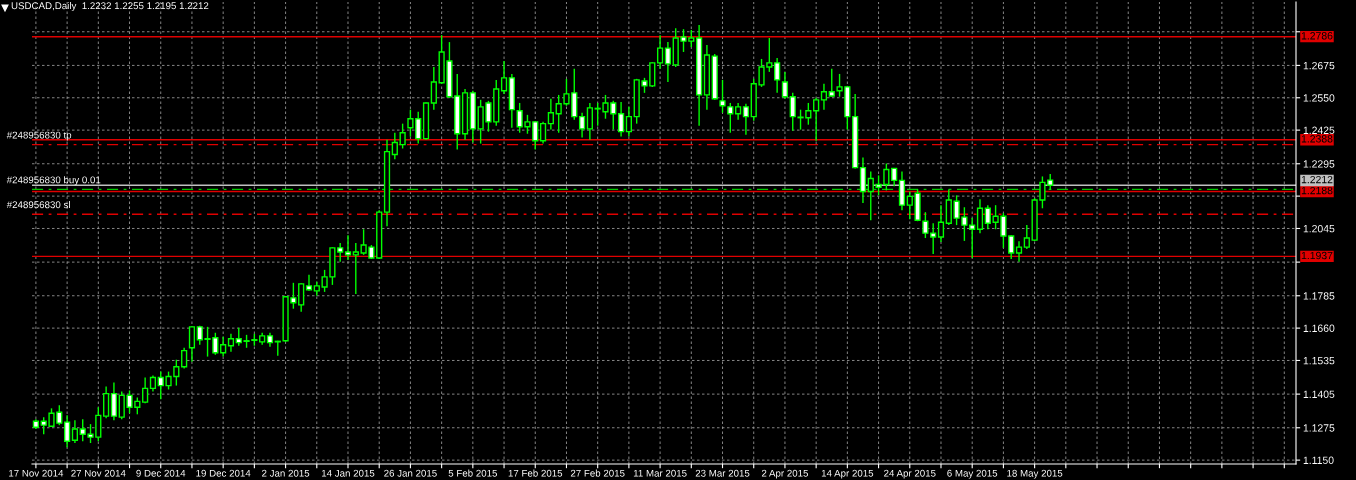 The width and height of the screenshot is (1356, 480). What do you see at coordinates (1317, 179) in the screenshot?
I see `ref-line-label: 1.2212` at bounding box center [1317, 179].